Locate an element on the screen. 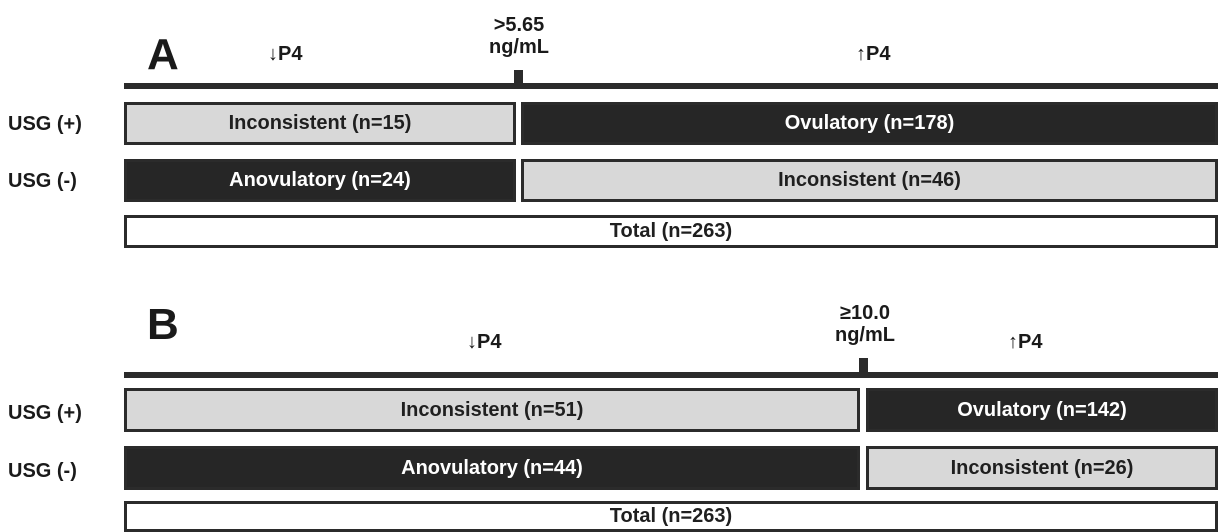  bar-label: Inconsistent (n=51) is located at coordinates (492, 409).